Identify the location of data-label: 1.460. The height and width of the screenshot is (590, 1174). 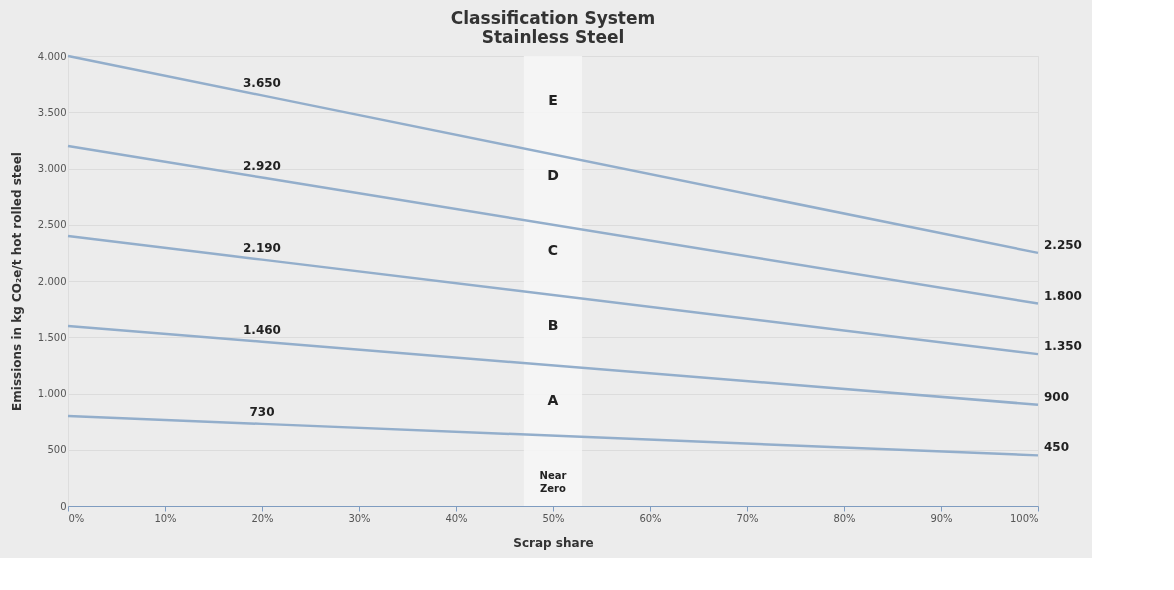
(262, 329).